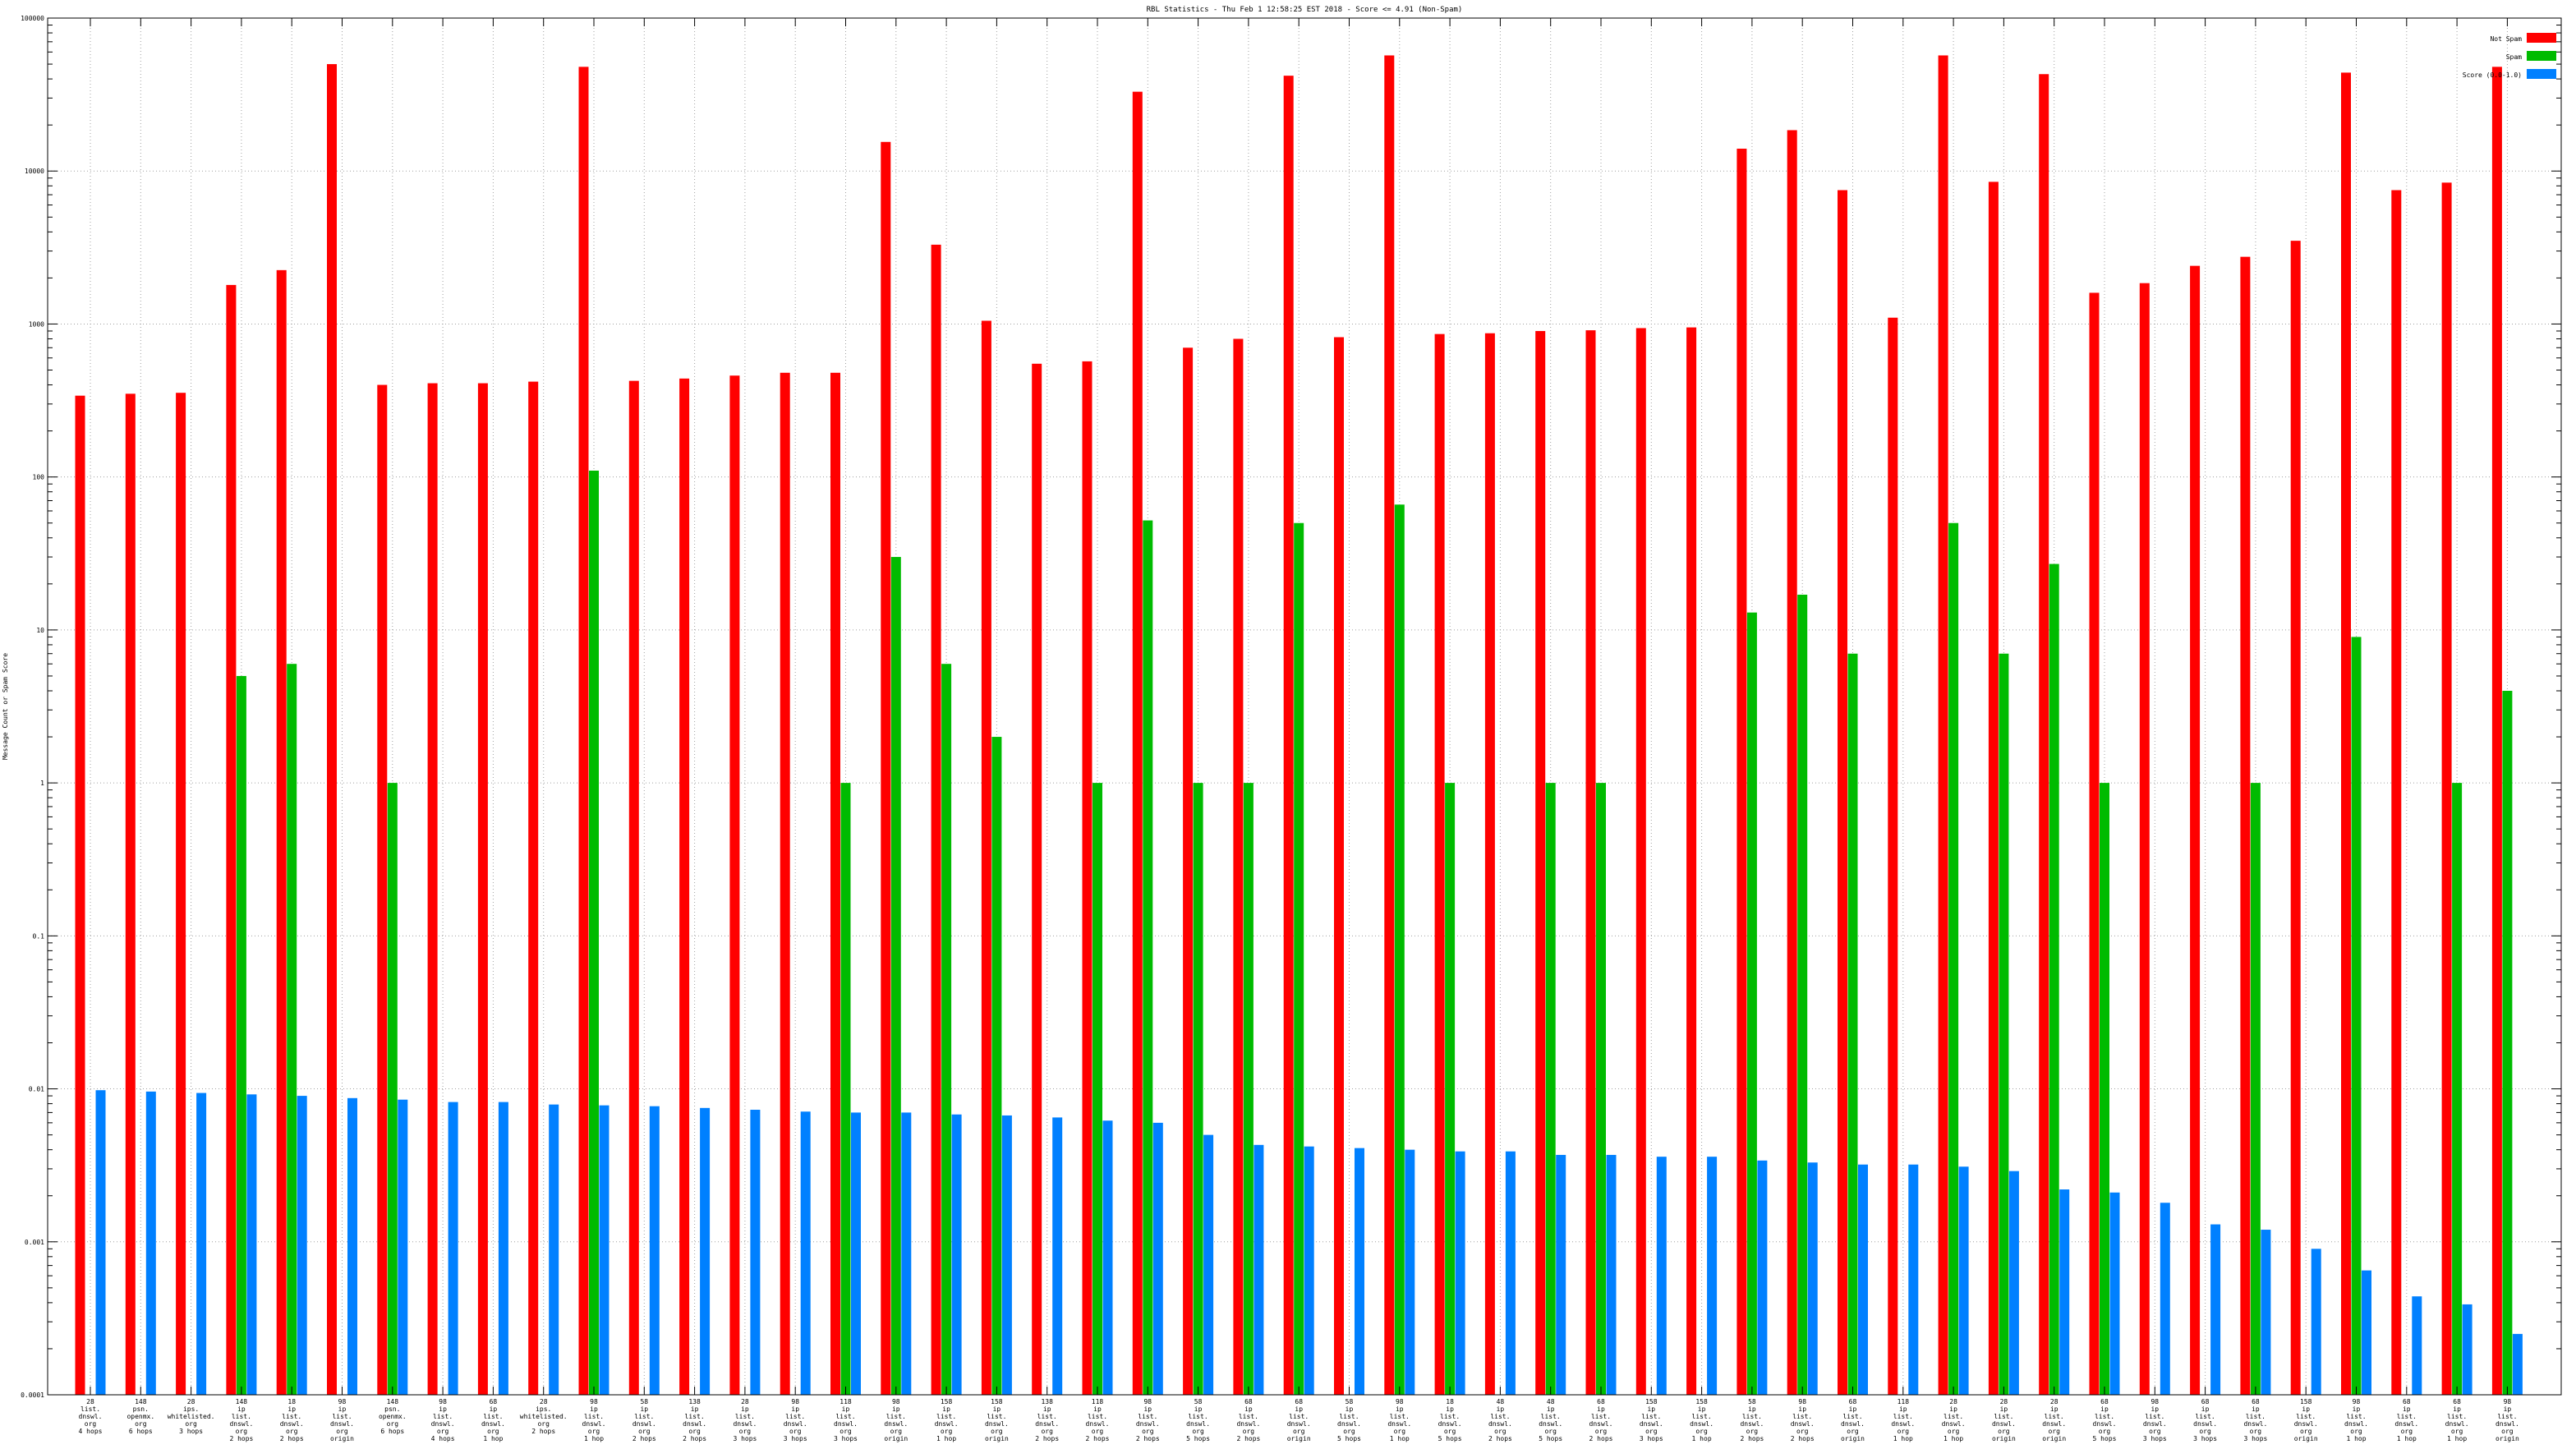  I want to click on x-tick-label-line: ips., so click(543, 1409).